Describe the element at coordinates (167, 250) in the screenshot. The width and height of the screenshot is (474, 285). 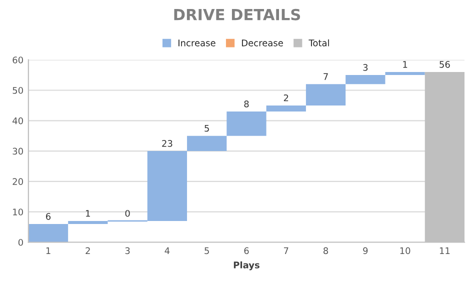
I see `x-tick-label: 4` at that location.